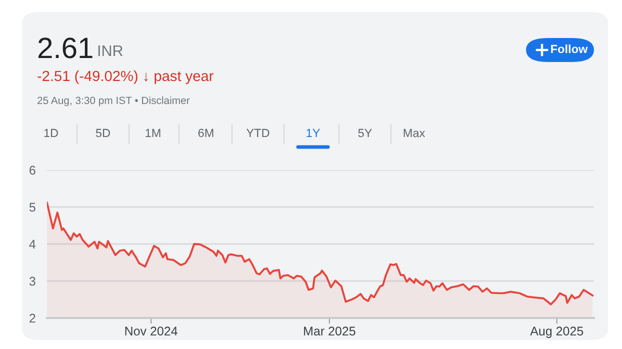  I want to click on text: 1M, so click(153, 133).